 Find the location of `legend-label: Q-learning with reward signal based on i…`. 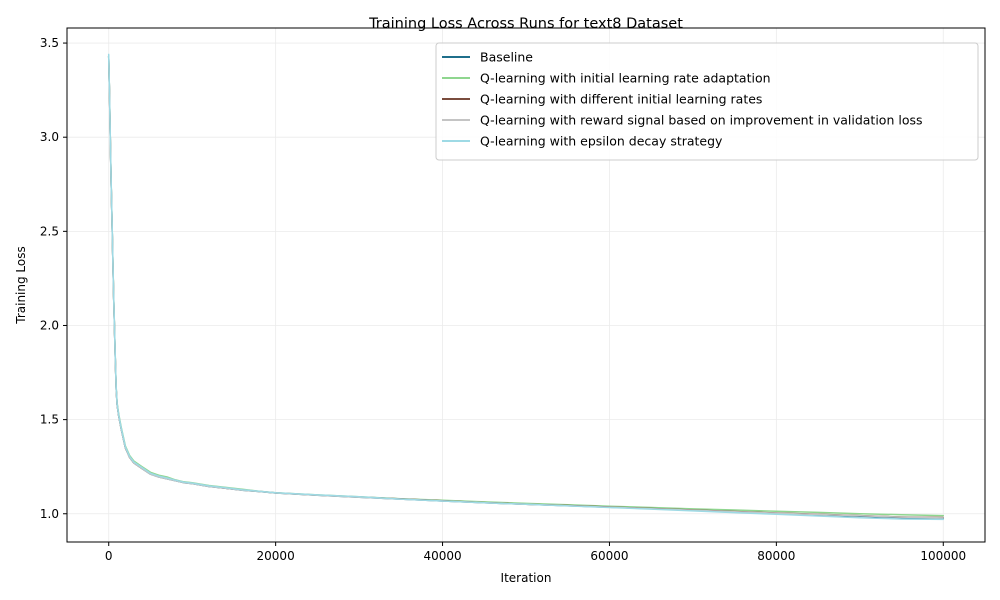

legend-label: Q-learning with reward signal based on i… is located at coordinates (701, 120).